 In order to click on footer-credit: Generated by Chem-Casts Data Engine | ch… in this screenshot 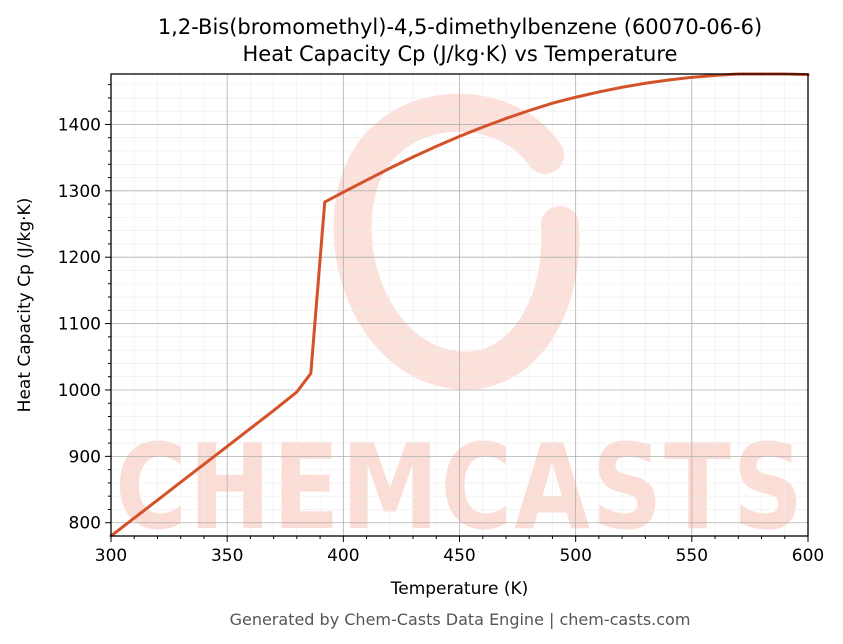, I will do `click(460, 619)`.